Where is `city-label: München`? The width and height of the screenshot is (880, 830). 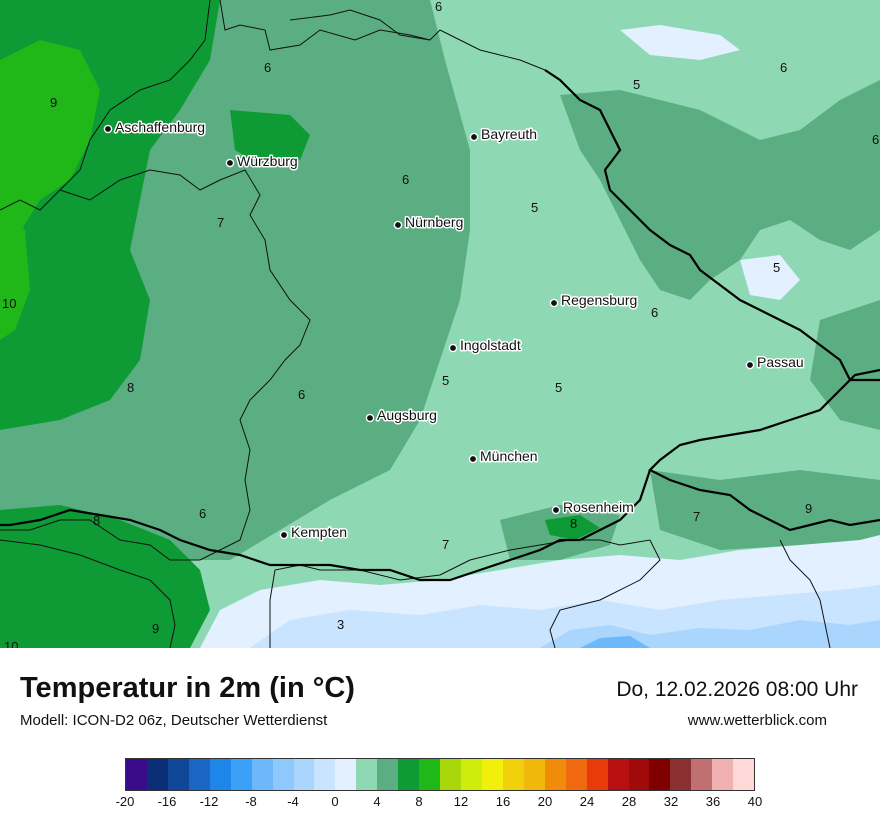 city-label: München is located at coordinates (509, 456).